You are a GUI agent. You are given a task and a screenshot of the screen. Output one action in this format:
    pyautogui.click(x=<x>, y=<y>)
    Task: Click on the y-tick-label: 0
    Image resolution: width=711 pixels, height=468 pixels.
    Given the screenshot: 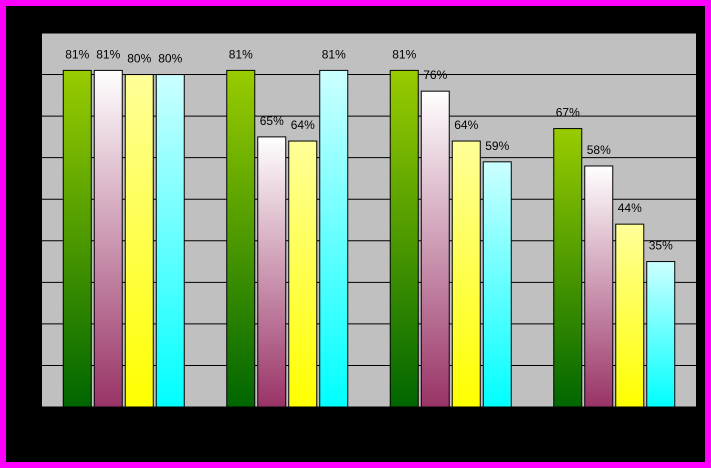 What is the action you would take?
    pyautogui.click(x=36, y=408)
    